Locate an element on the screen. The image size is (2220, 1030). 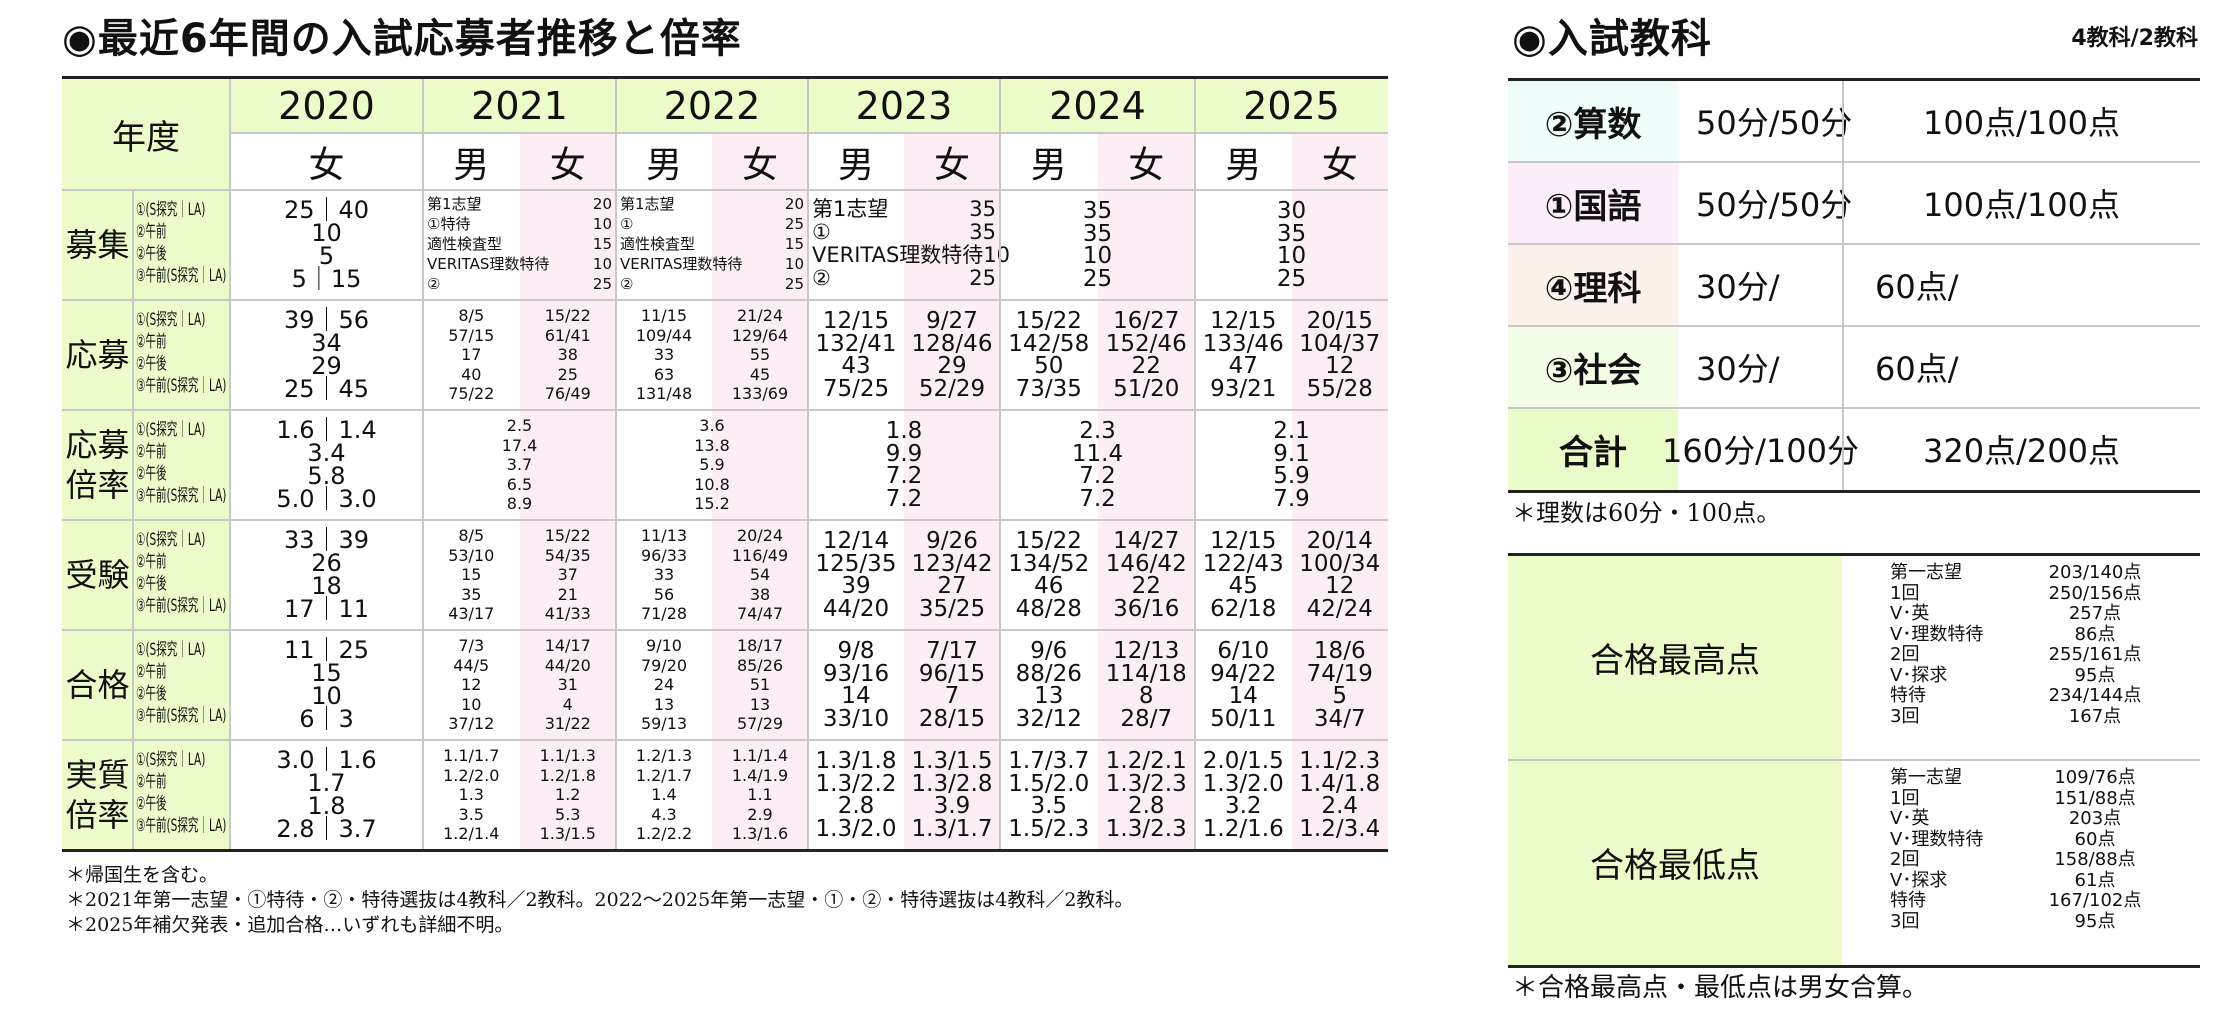
cell-value: 5.0｜3.0 is located at coordinates (326, 499).